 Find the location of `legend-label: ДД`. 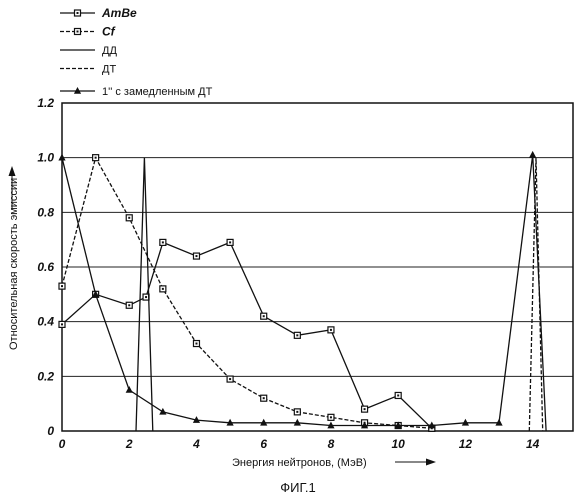

legend-label: ДД is located at coordinates (109, 51).